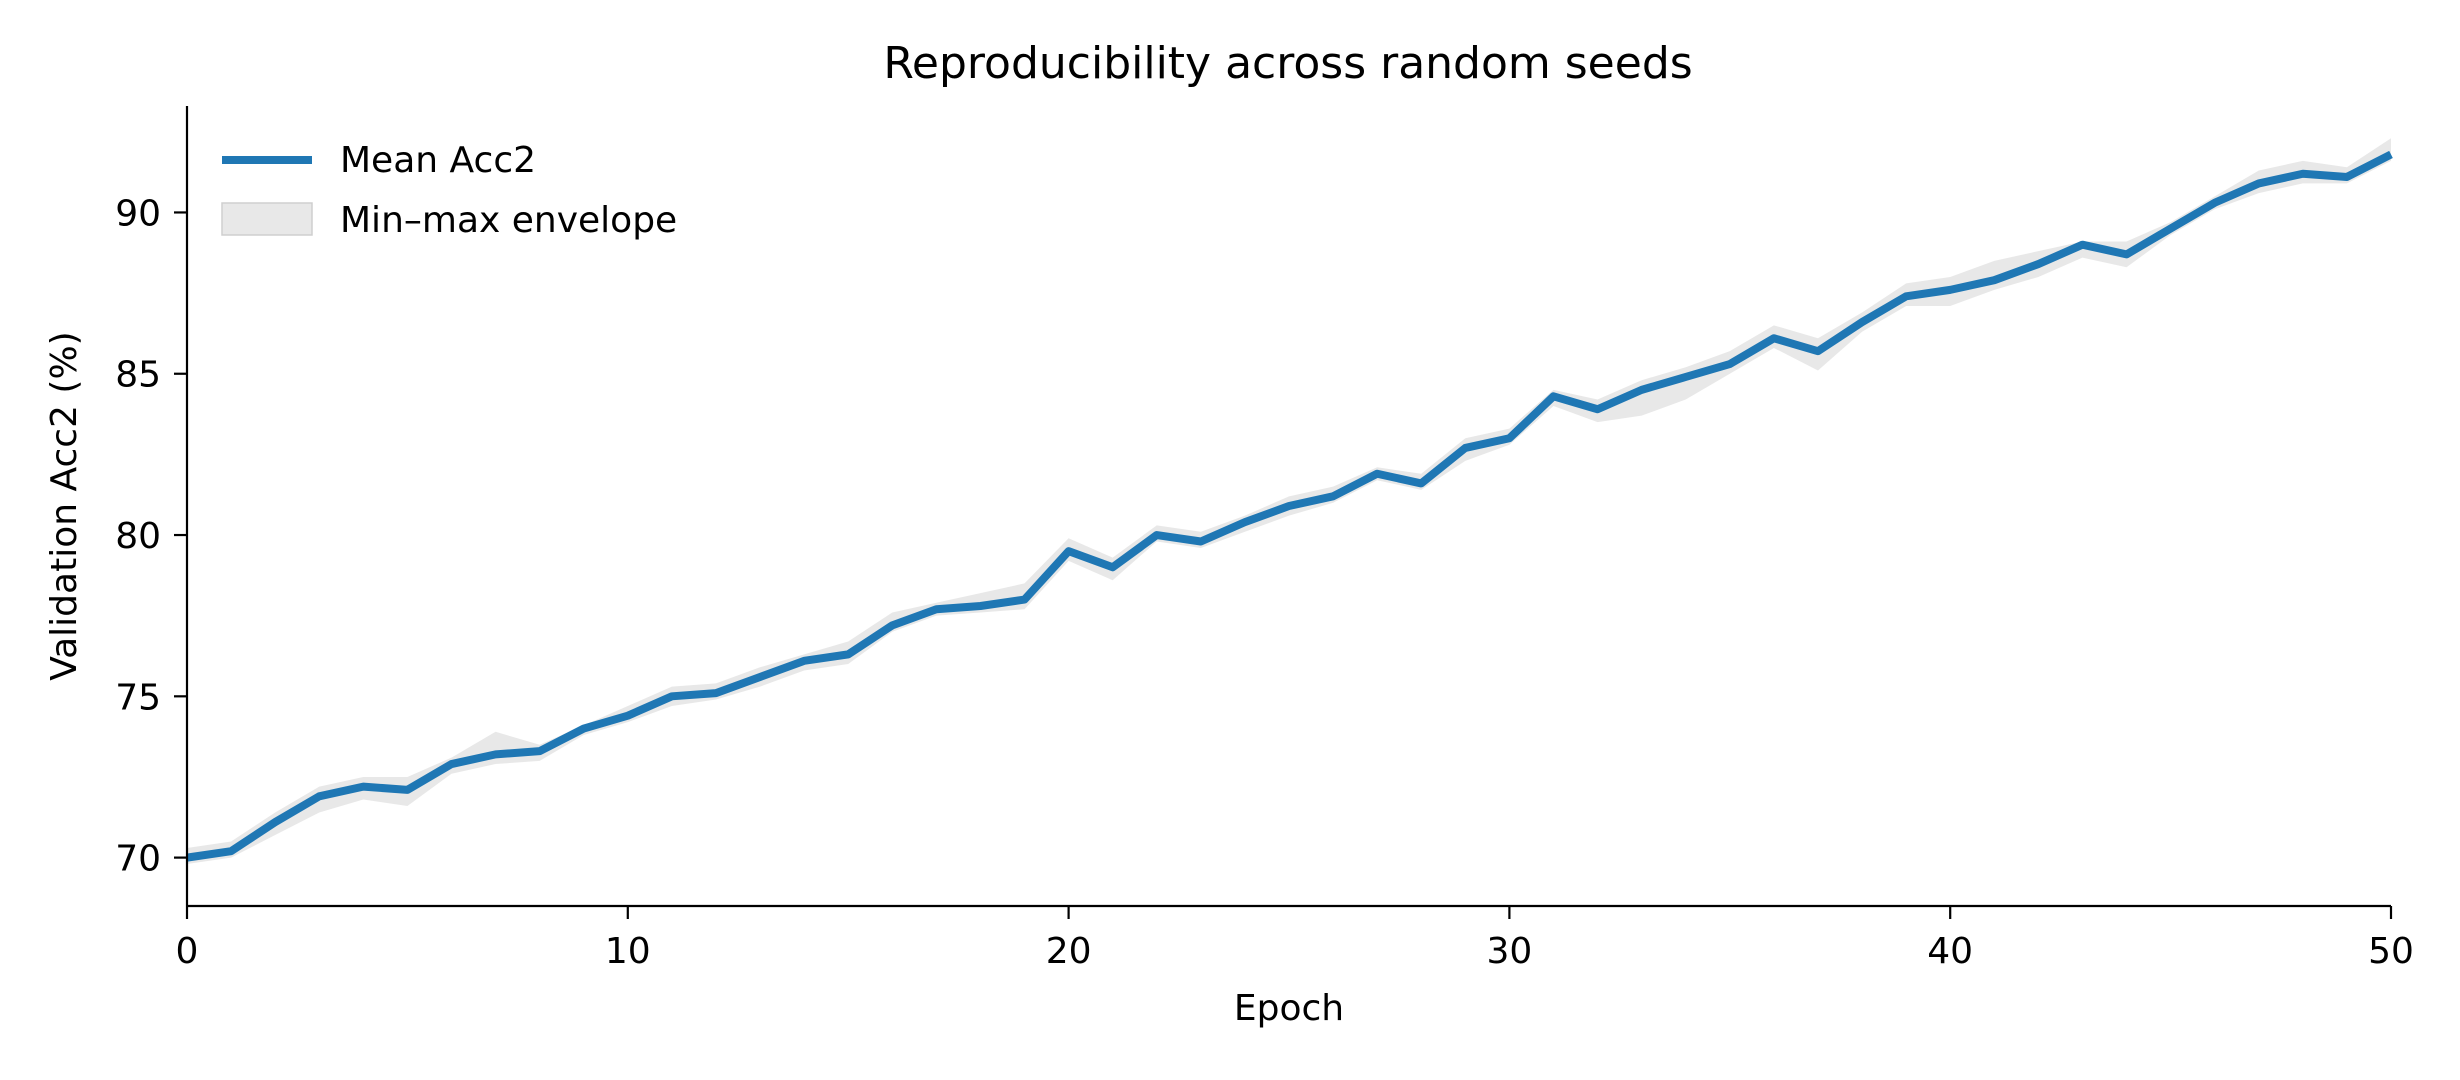 The width and height of the screenshot is (2460, 1080). Describe the element at coordinates (267, 219) in the screenshot. I see `legend-swatch-envelope` at that location.